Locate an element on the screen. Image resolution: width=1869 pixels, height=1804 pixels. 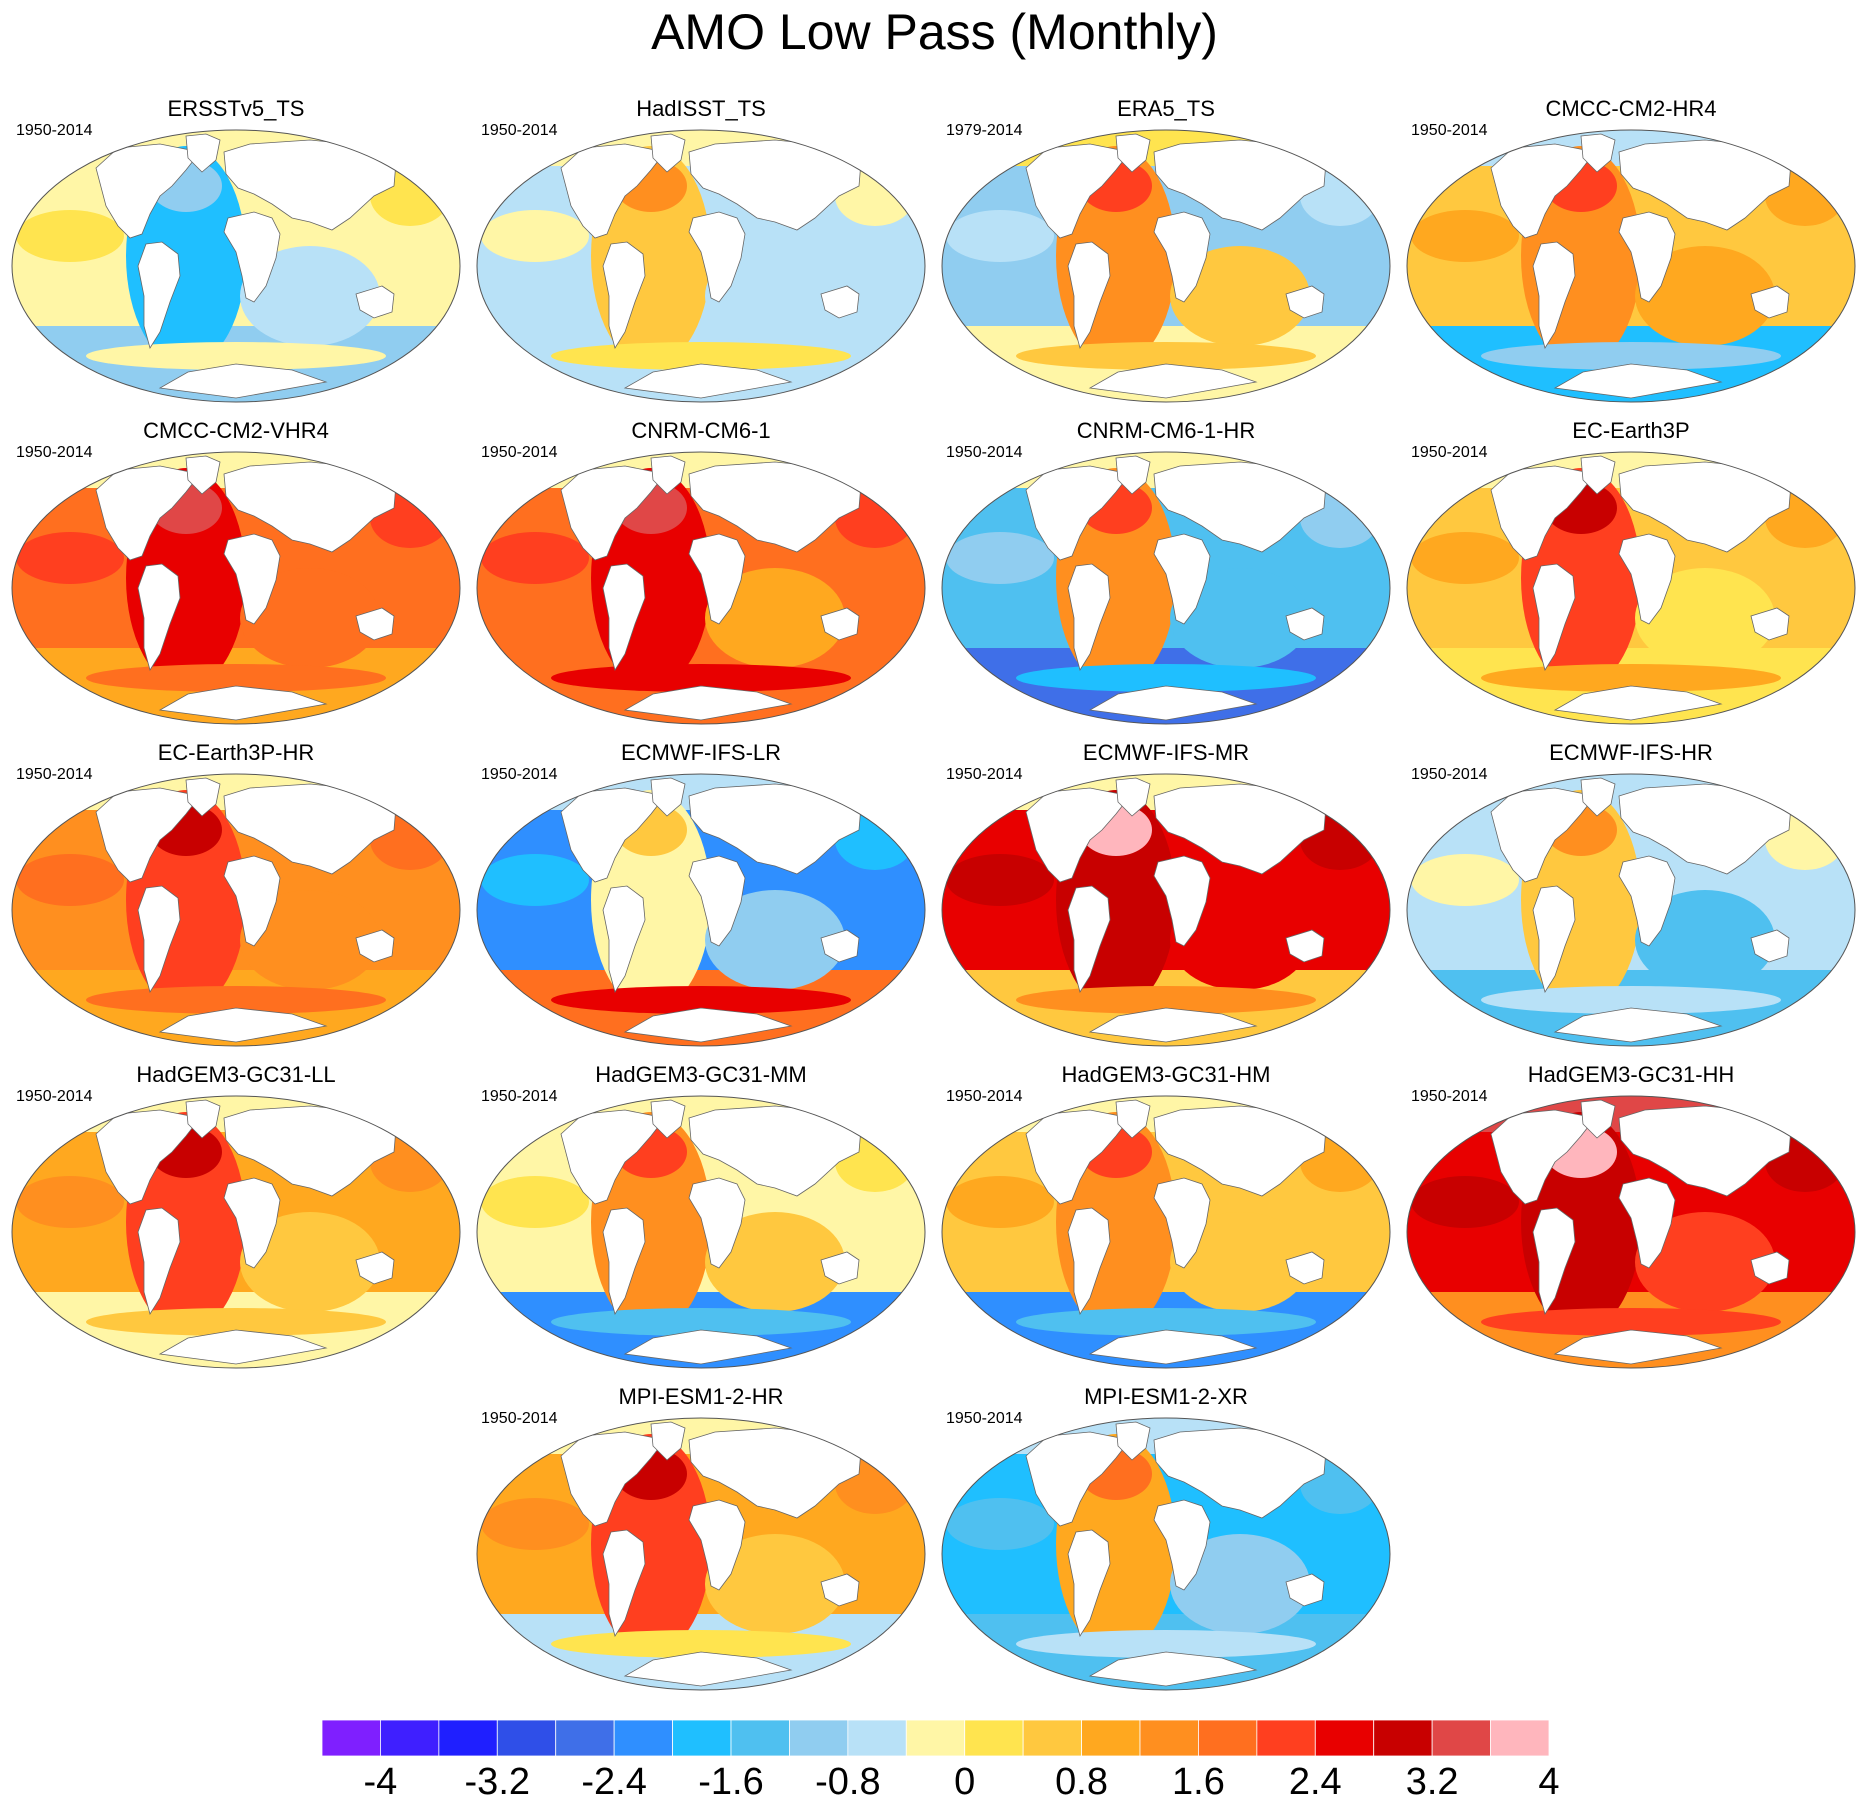
colorbar-tick-label: 0 is located at coordinates (965, 1782).